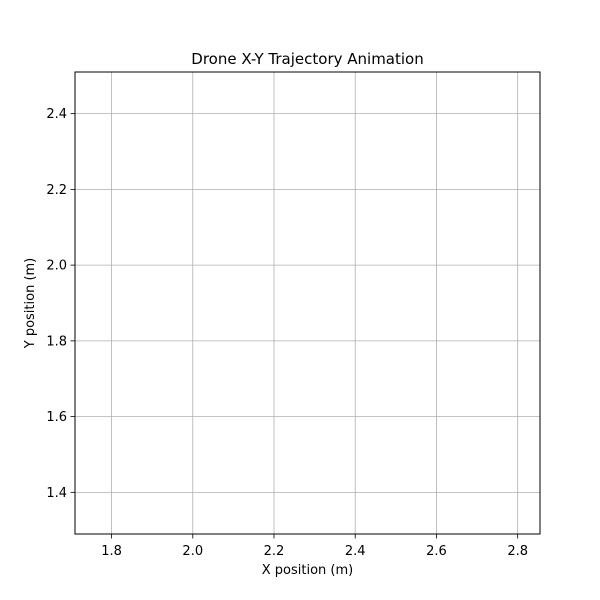 This screenshot has width=600, height=600. I want to click on y-axis-label: Y position (m), so click(30, 304).